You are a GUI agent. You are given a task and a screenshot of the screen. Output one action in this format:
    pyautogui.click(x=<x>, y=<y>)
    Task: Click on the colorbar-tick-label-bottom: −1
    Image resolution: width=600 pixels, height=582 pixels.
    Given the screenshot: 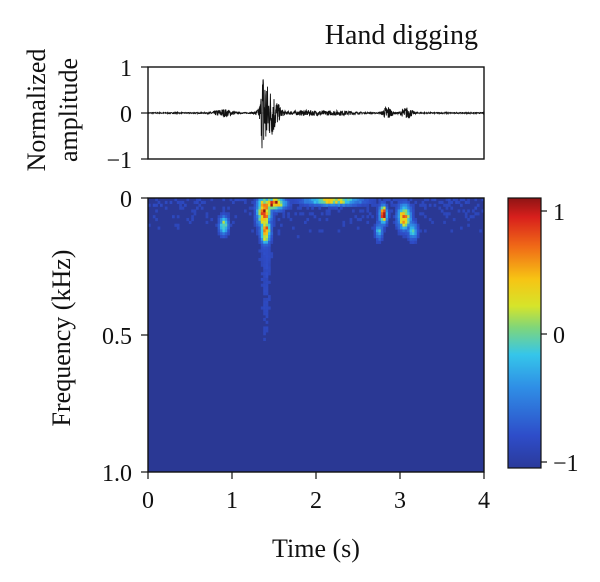 What is the action you would take?
    pyautogui.click(x=566, y=464)
    